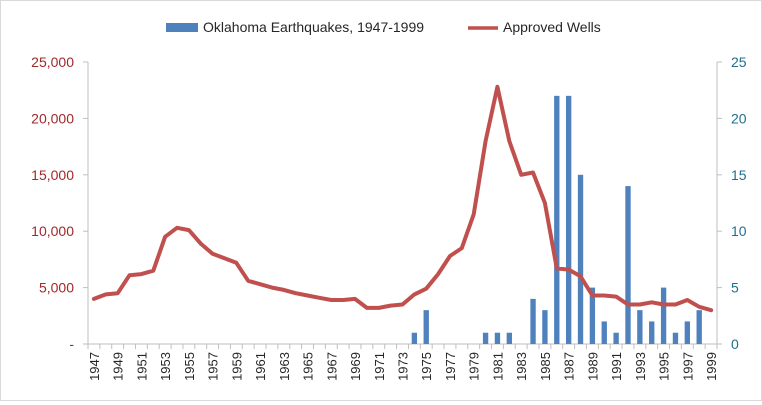 The width and height of the screenshot is (762, 405). I want to click on x-tick-label: 1969, so click(355, 366).